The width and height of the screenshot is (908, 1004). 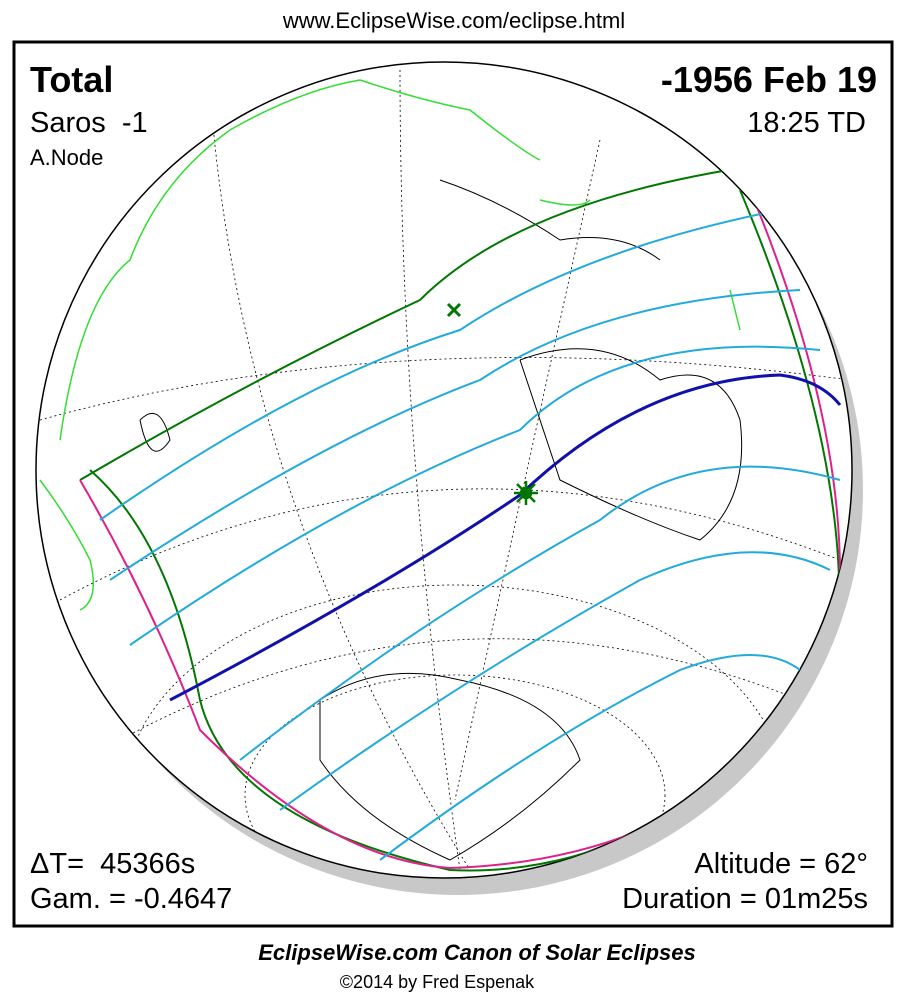 What do you see at coordinates (477, 952) in the screenshot?
I see `footer-title: EclipseWise.com Canon of Solar Eclipses` at bounding box center [477, 952].